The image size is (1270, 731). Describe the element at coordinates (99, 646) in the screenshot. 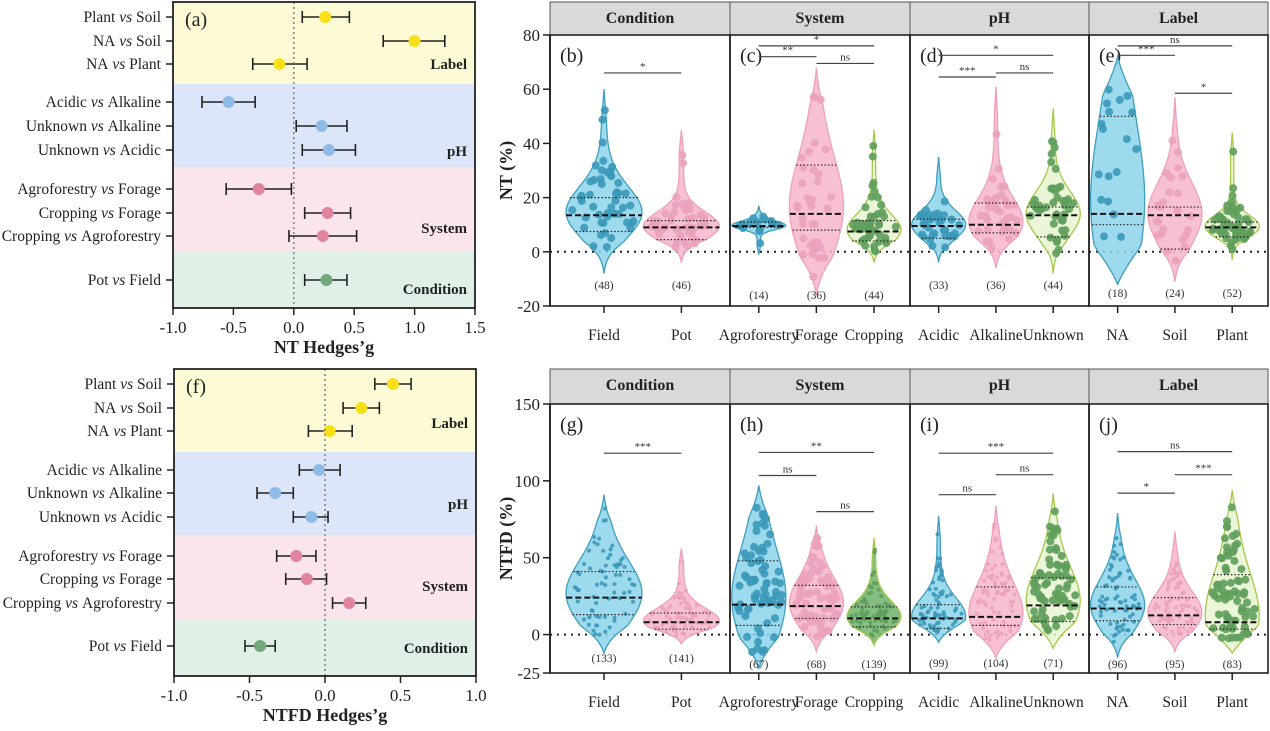

I see `row-label-a: Pot` at that location.